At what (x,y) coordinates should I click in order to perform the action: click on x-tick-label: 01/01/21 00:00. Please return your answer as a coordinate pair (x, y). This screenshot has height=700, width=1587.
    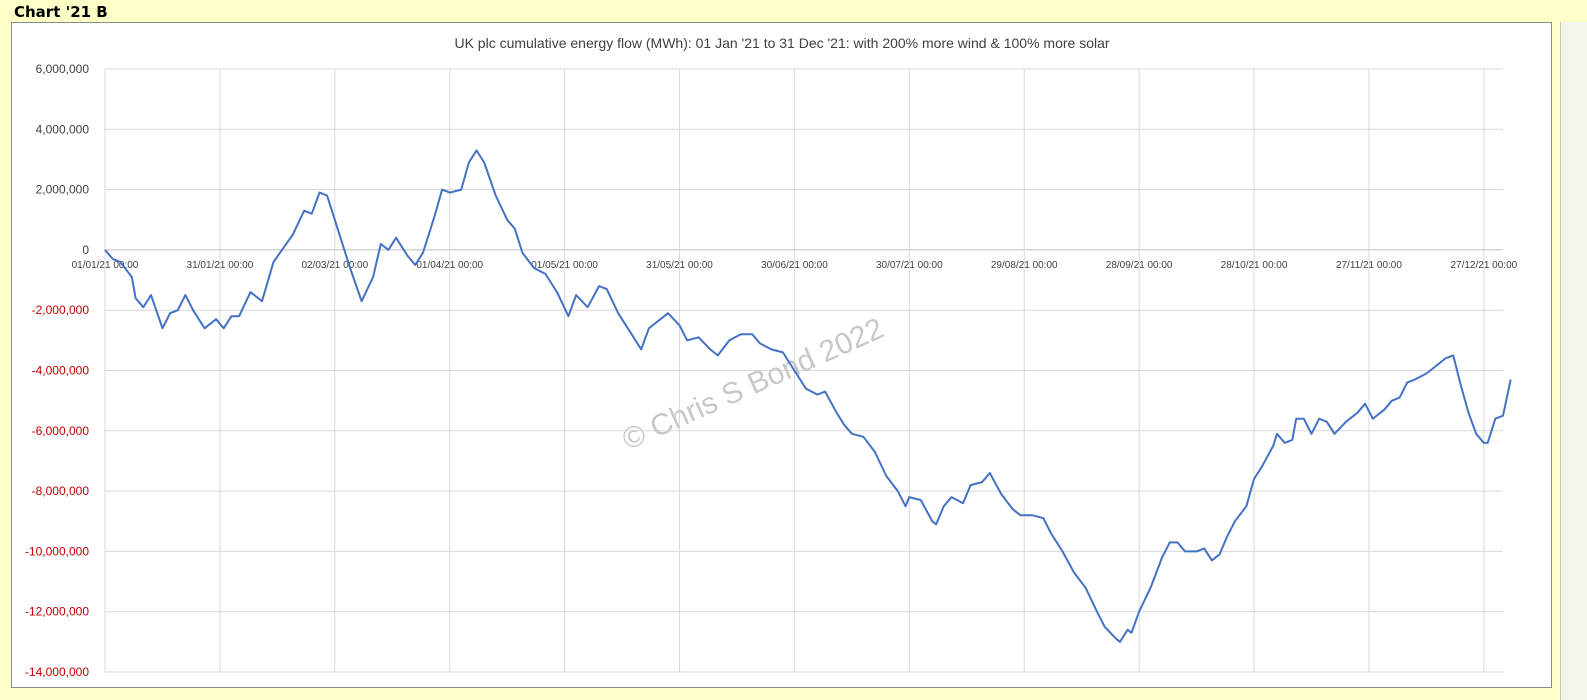
    Looking at the image, I should click on (105, 265).